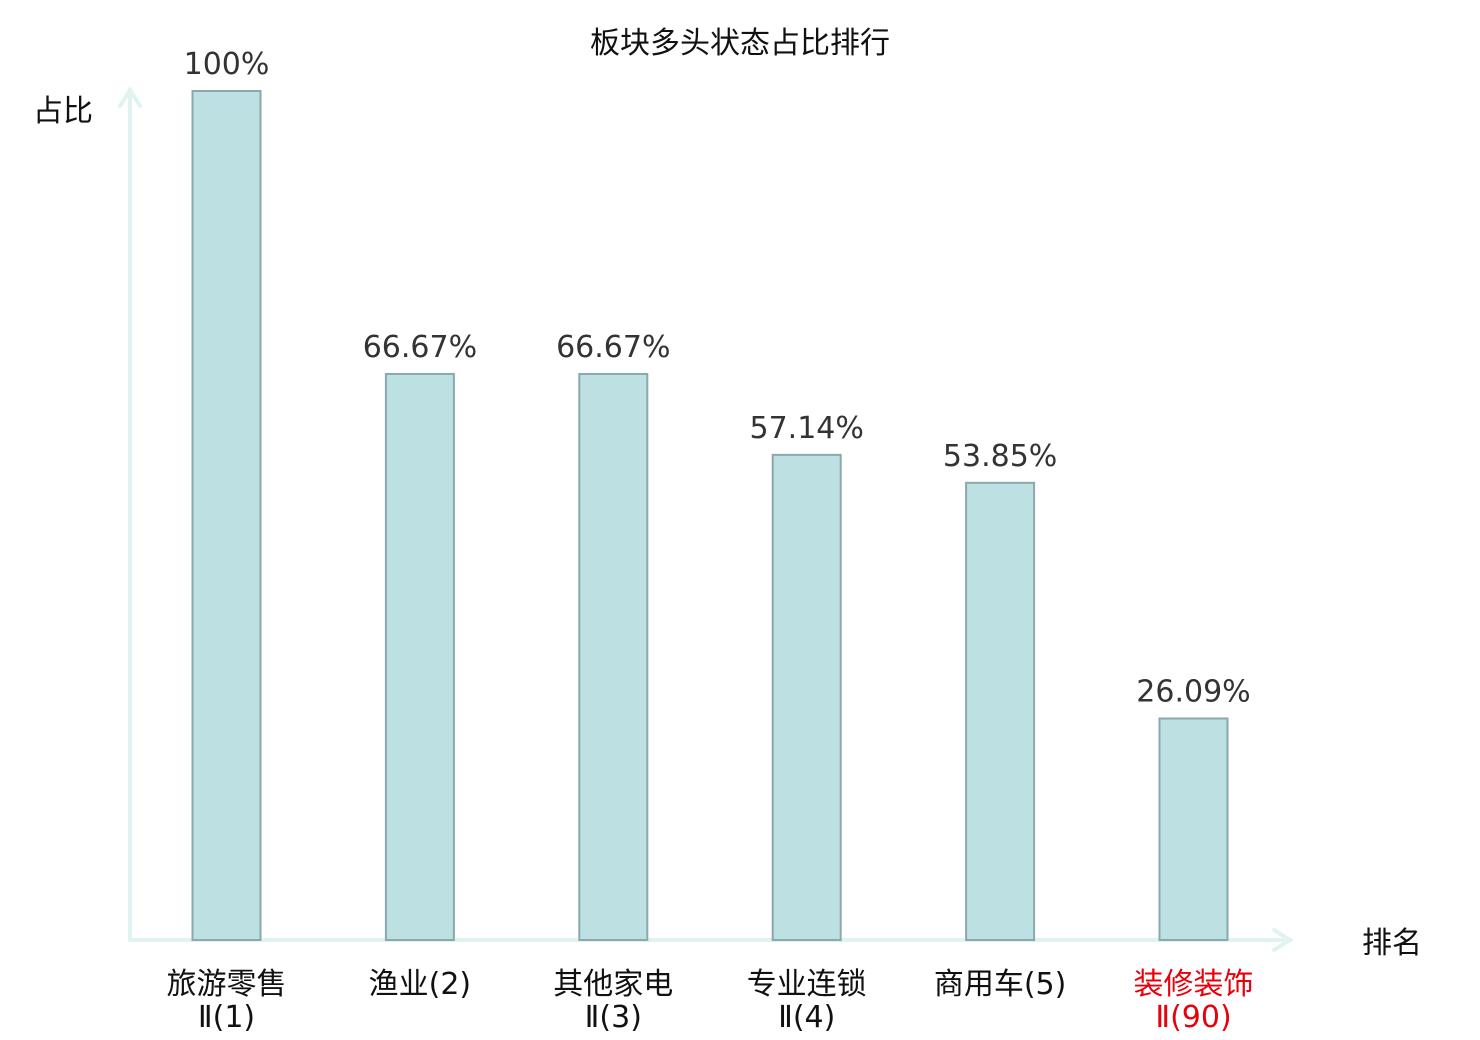 The width and height of the screenshot is (1480, 1040). What do you see at coordinates (1193, 1017) in the screenshot?
I see `category-label: Ⅱ(90)` at bounding box center [1193, 1017].